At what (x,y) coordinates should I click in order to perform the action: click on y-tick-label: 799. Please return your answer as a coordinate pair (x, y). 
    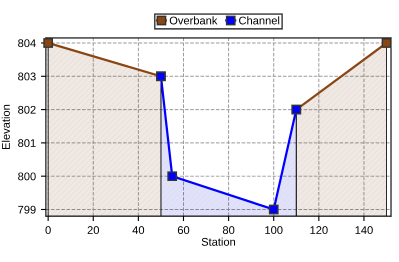
    Looking at the image, I should click on (27, 210).